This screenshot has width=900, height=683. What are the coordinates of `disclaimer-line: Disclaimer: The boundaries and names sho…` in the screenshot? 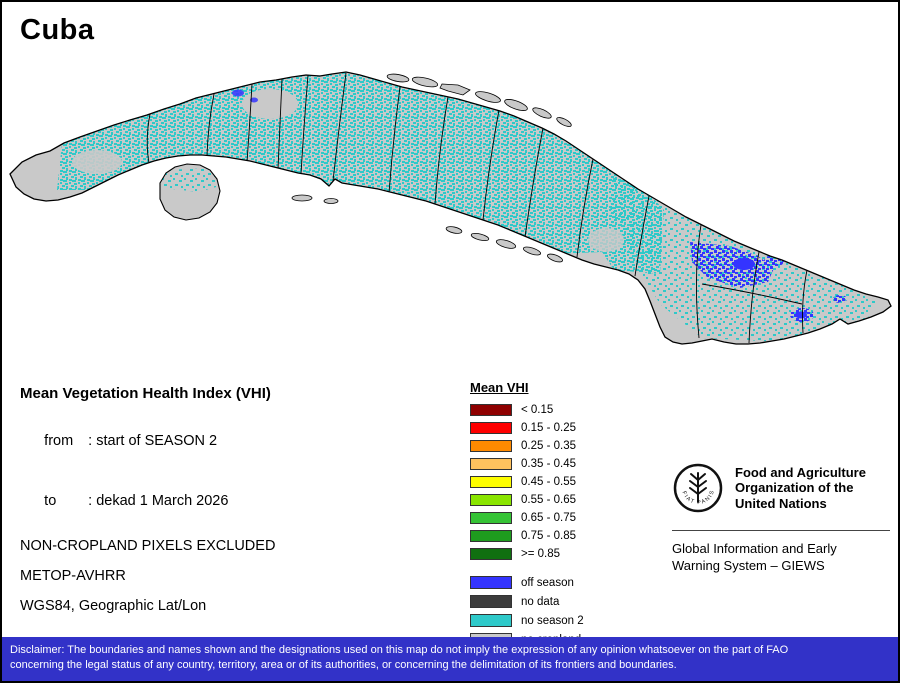 It's located at (399, 650).